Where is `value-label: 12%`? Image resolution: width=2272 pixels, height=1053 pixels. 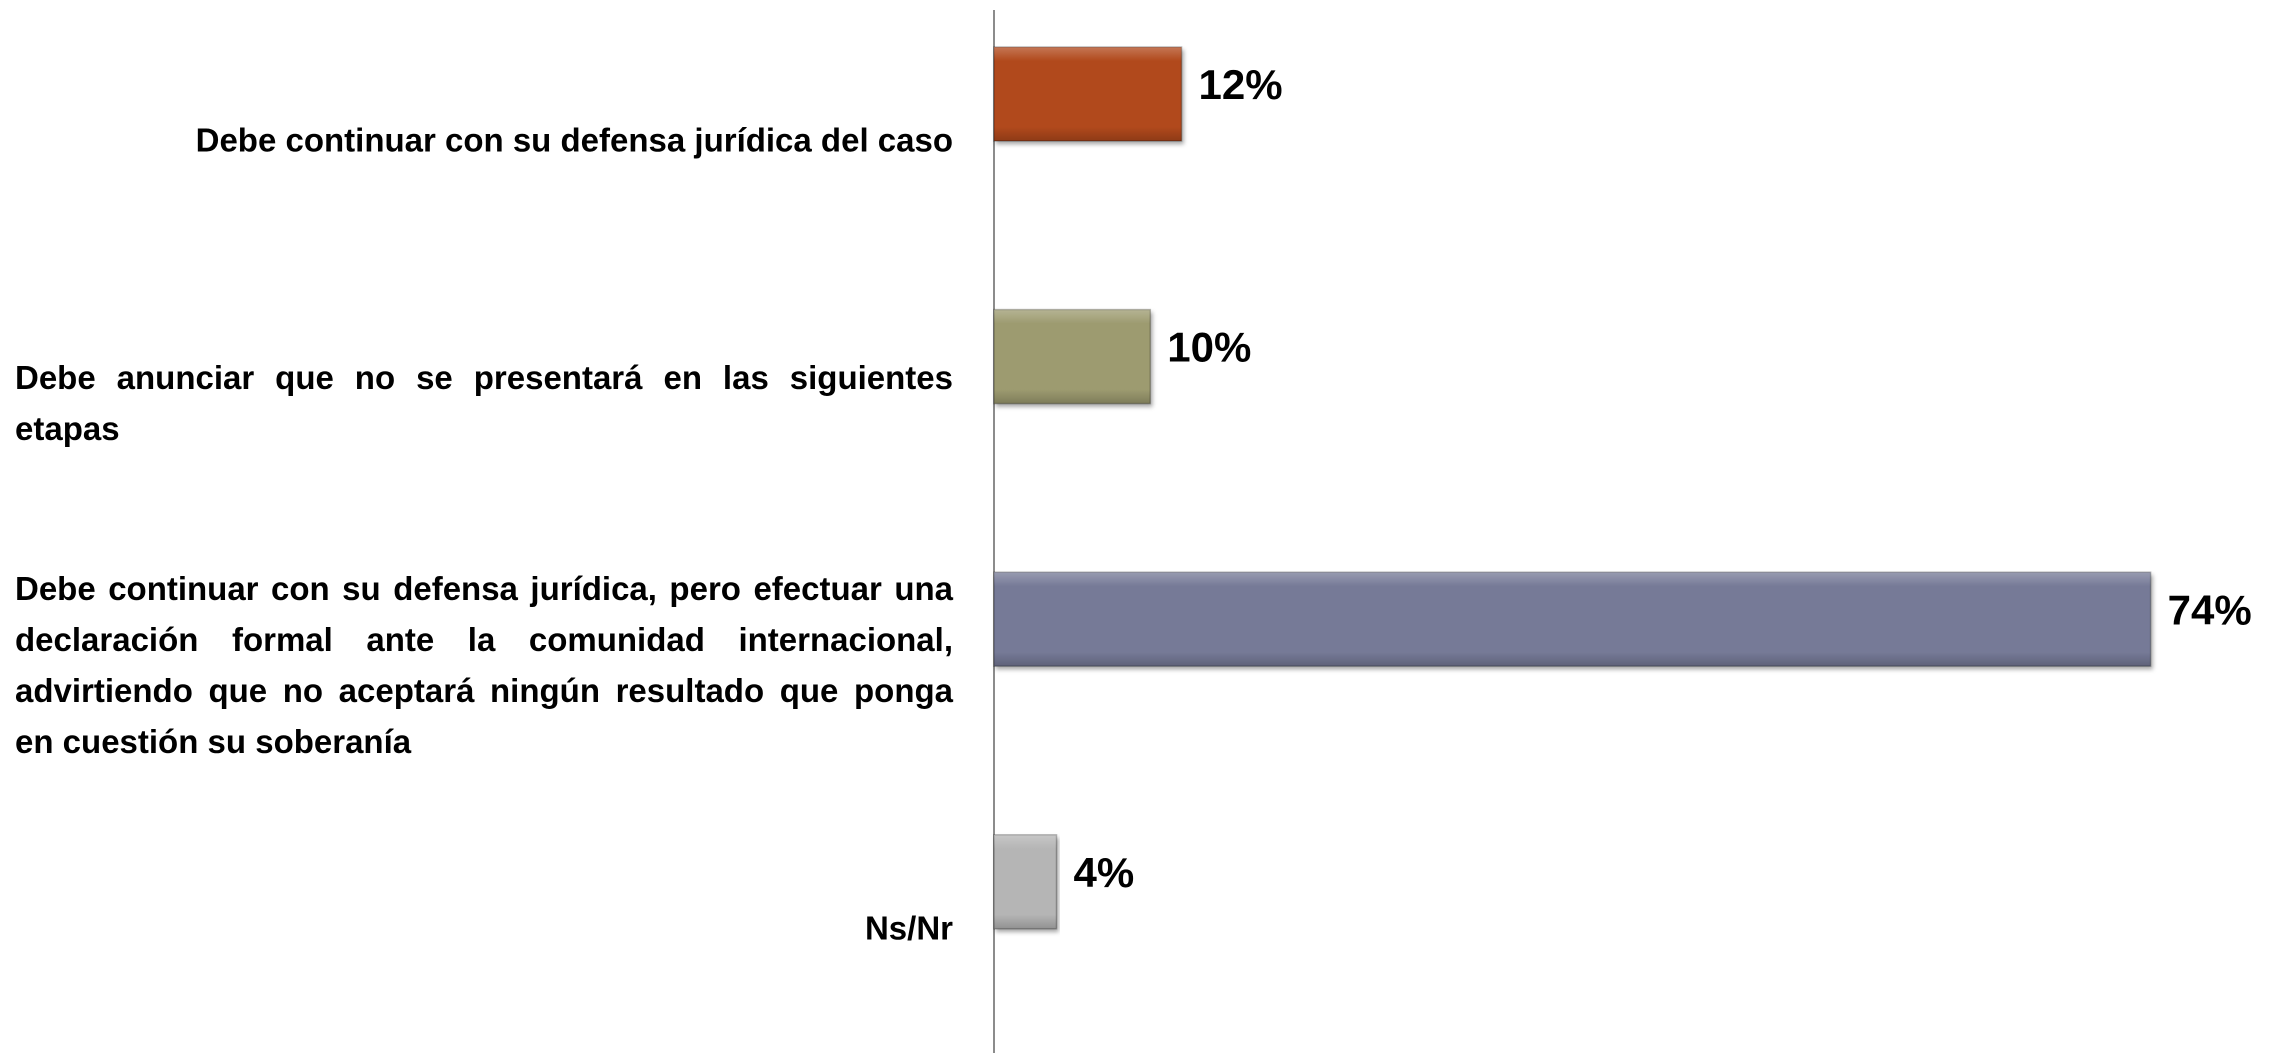
value-label: 12% is located at coordinates (1241, 84).